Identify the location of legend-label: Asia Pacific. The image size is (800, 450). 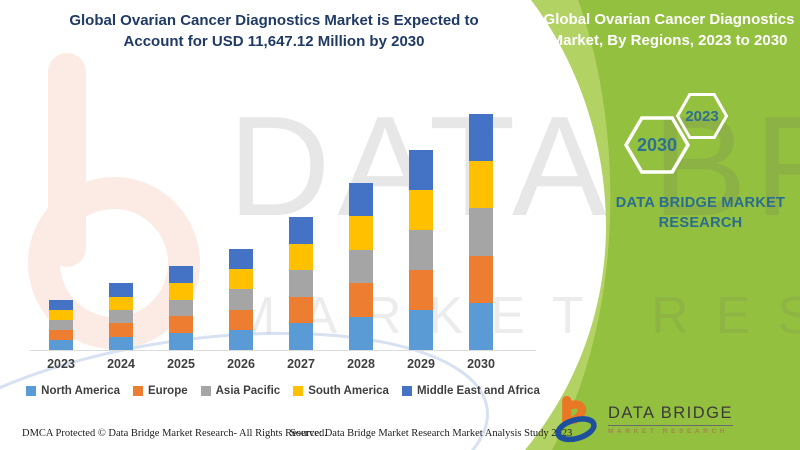
(248, 391).